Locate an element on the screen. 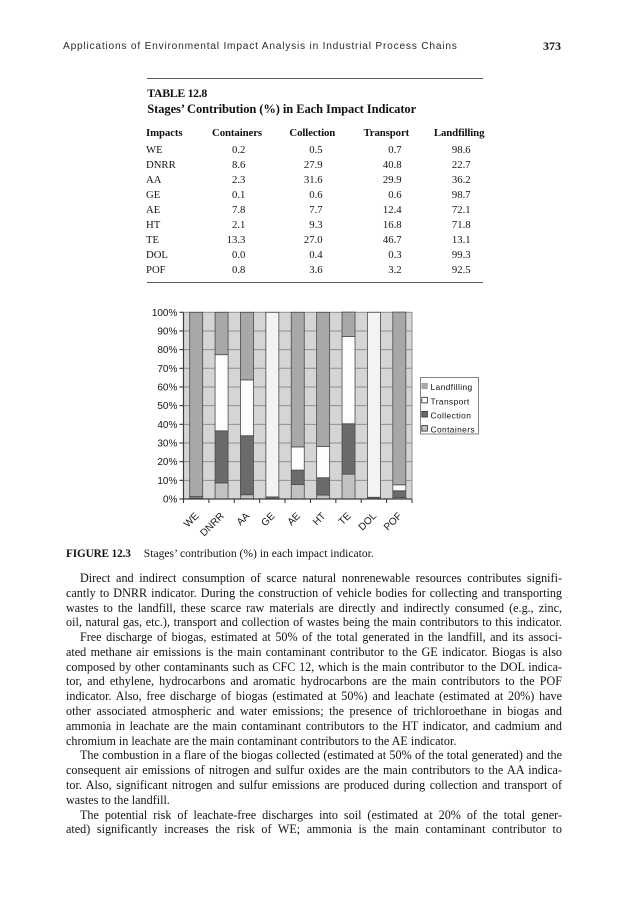 The height and width of the screenshot is (900, 629). svg-text: 40% is located at coordinates (167, 425).